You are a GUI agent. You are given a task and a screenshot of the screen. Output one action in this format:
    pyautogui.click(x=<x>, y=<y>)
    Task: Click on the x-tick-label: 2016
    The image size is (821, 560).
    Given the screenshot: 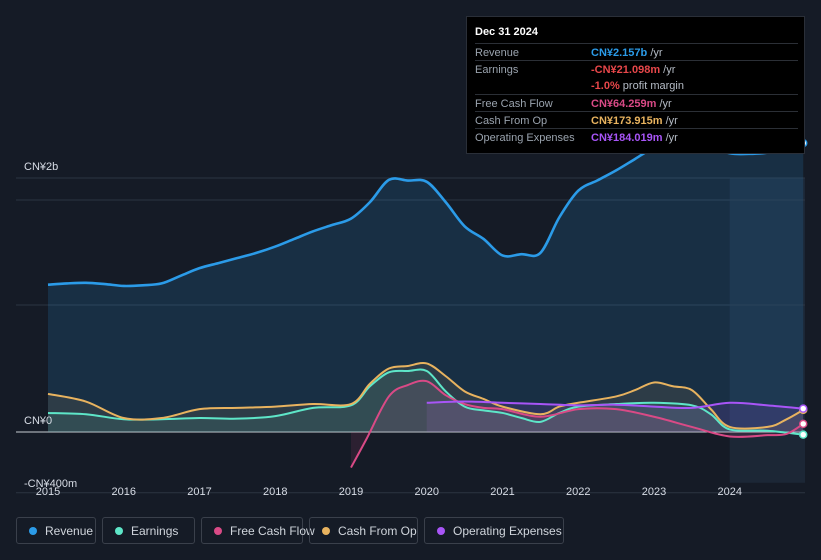 What is the action you would take?
    pyautogui.click(x=124, y=492)
    